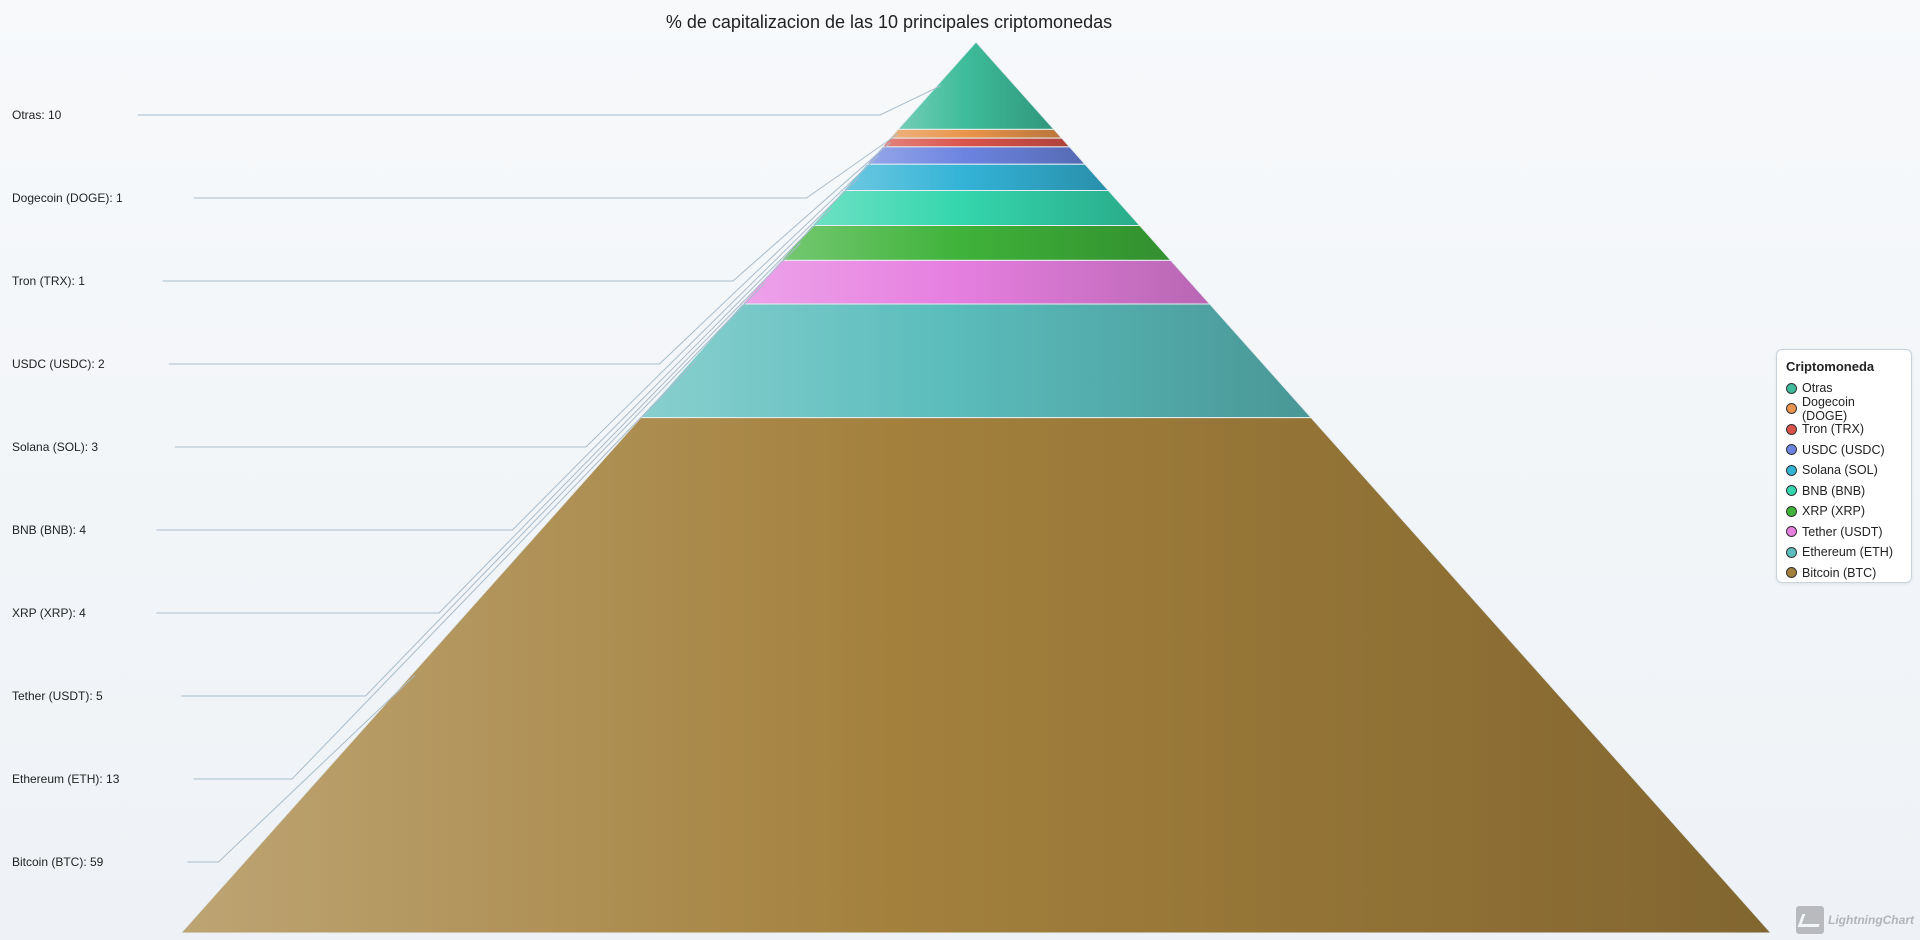  Describe the element at coordinates (55, 447) in the screenshot. I see `slice-label: Solana (SOL): 3` at that location.